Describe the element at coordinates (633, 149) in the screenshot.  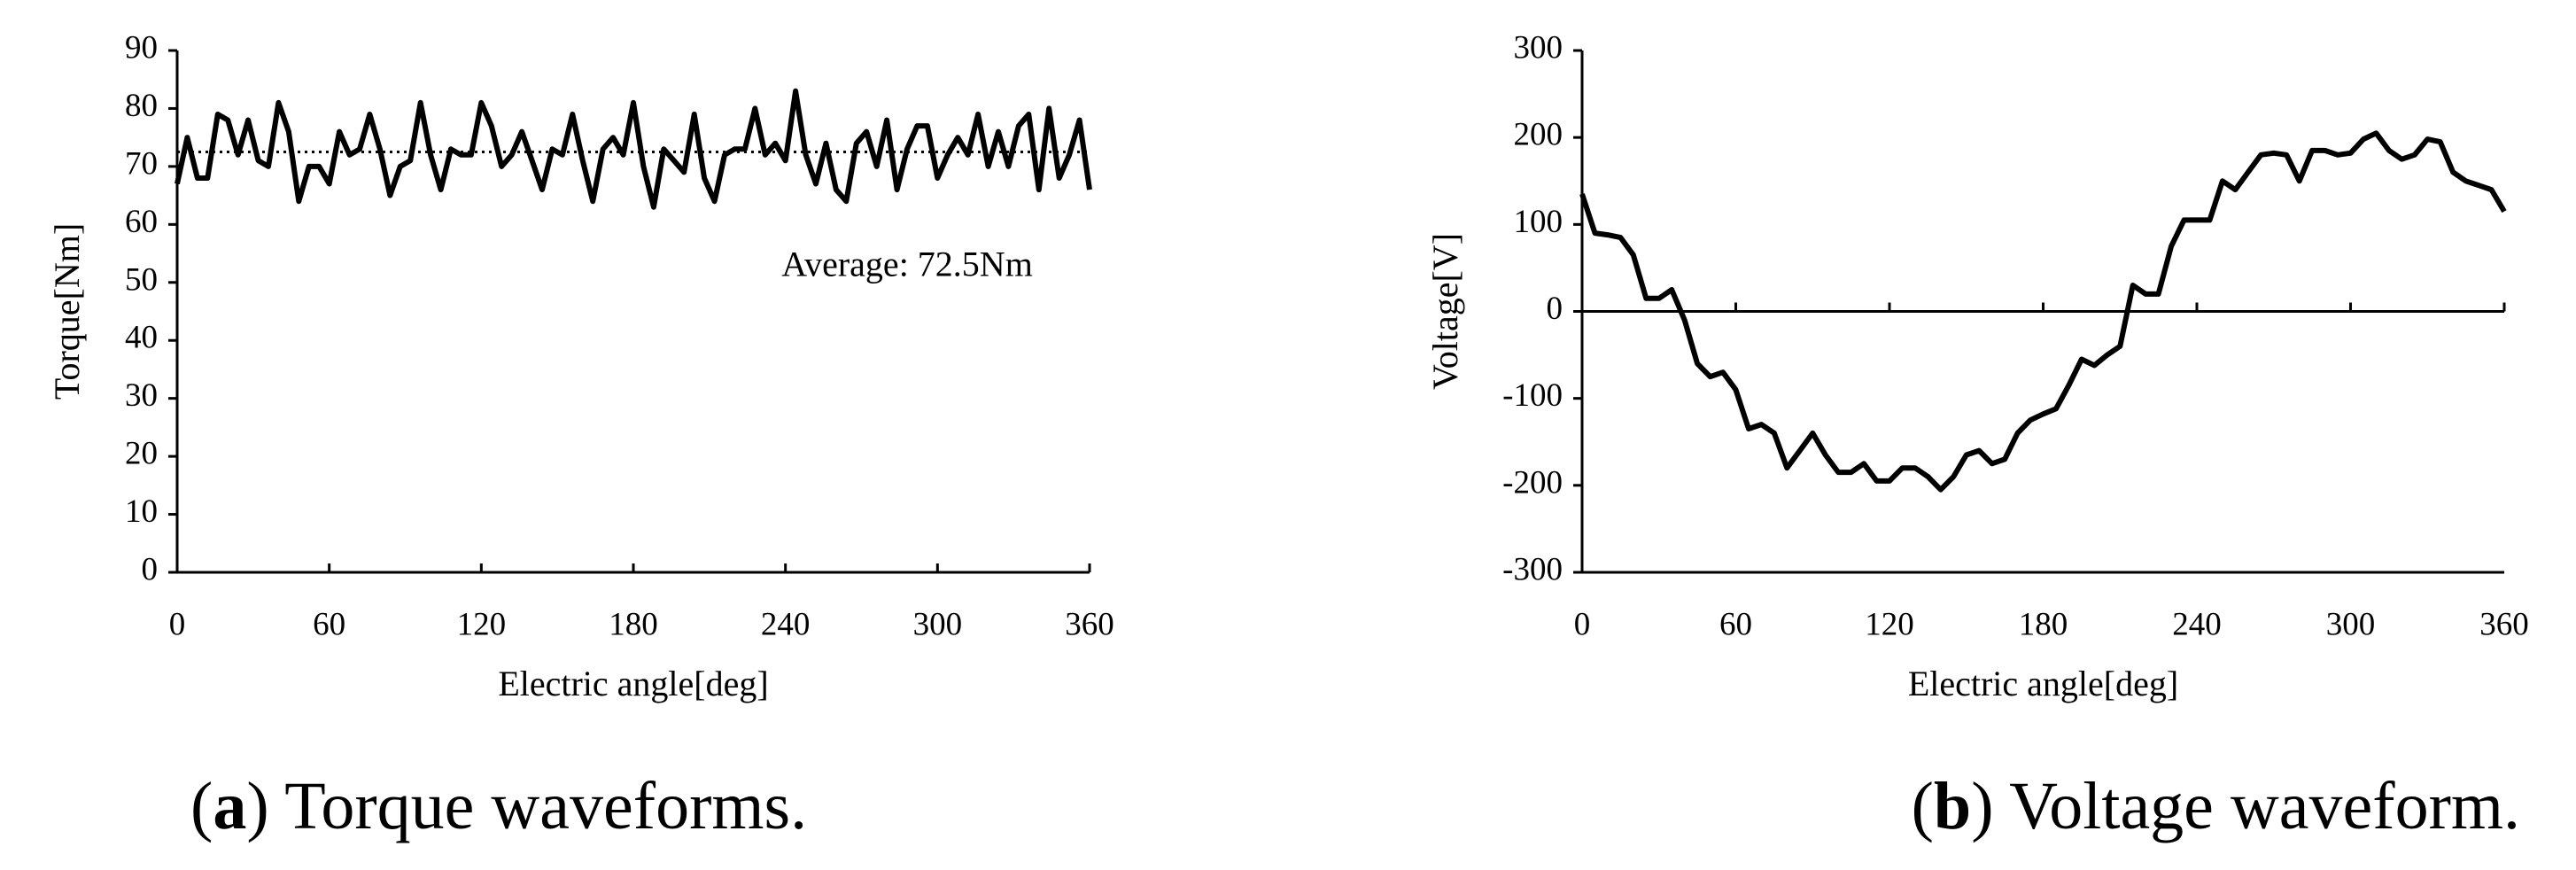
I see `data-line` at that location.